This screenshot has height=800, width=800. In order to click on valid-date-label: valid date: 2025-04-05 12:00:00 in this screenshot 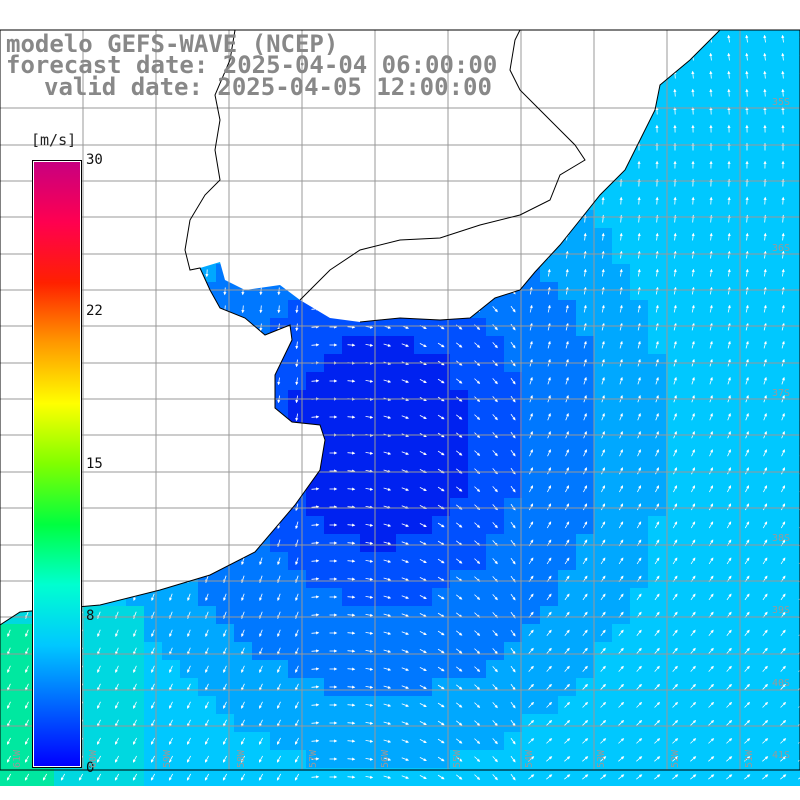, I will do `click(268, 87)`.